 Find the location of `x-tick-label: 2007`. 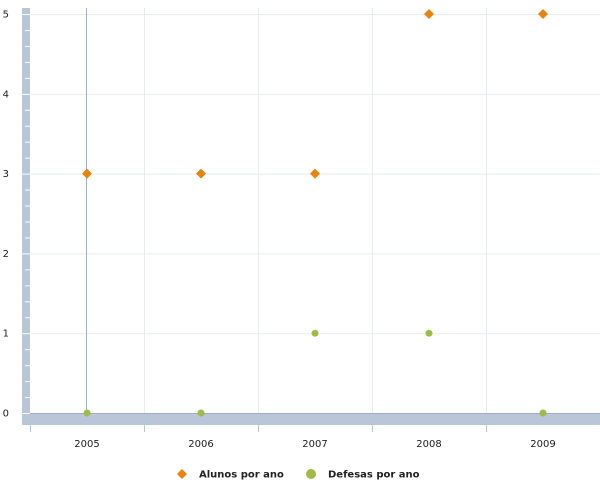

x-tick-label: 2007 is located at coordinates (314, 444).